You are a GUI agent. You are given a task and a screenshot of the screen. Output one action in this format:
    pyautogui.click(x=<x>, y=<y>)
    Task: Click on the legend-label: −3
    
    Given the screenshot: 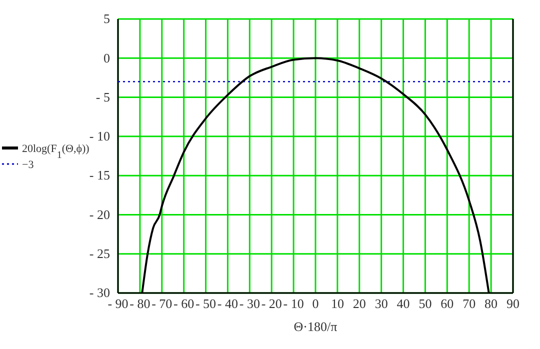 What is the action you would take?
    pyautogui.click(x=28, y=165)
    